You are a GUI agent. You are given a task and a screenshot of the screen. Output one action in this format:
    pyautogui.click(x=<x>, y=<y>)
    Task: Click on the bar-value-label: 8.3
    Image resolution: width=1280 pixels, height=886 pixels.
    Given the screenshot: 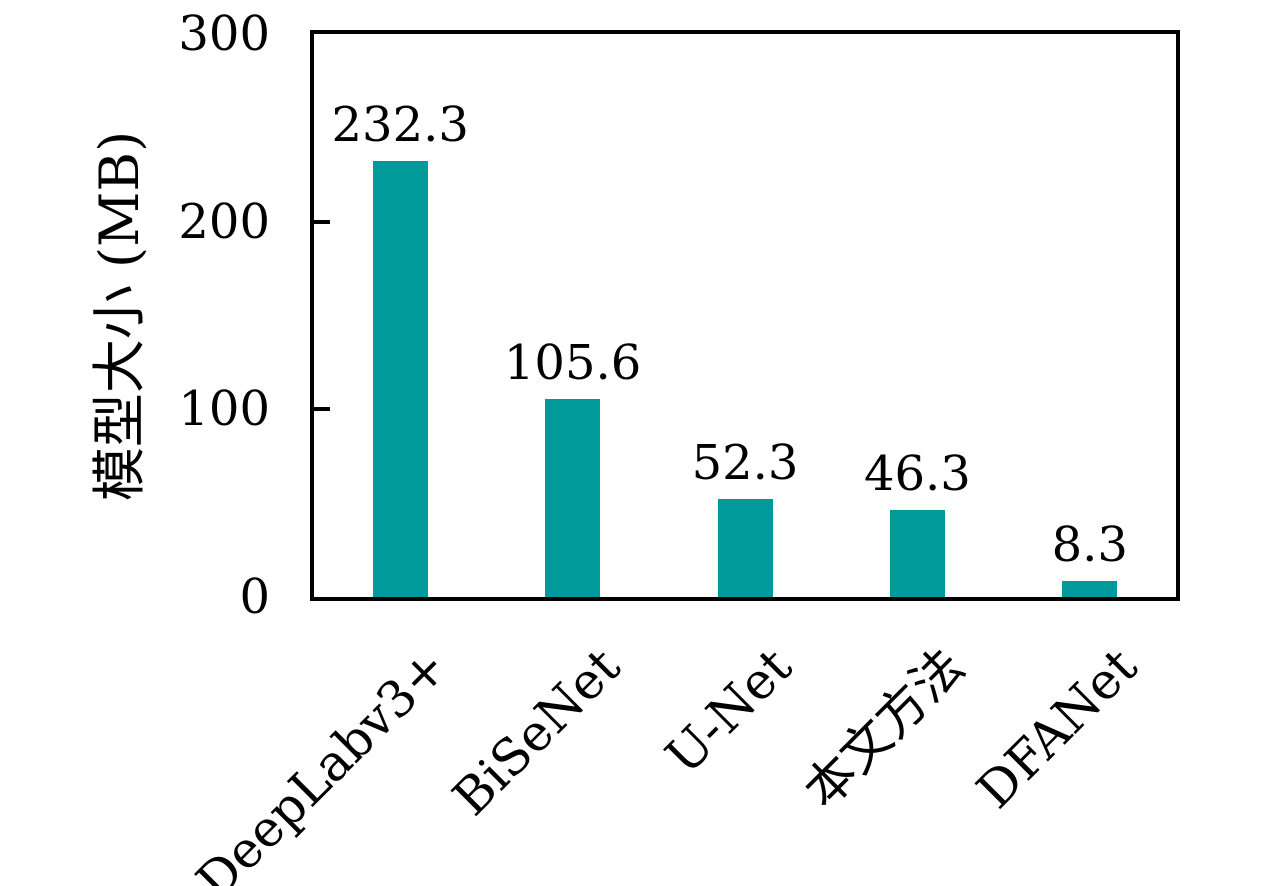 What is the action you would take?
    pyautogui.click(x=1089, y=545)
    